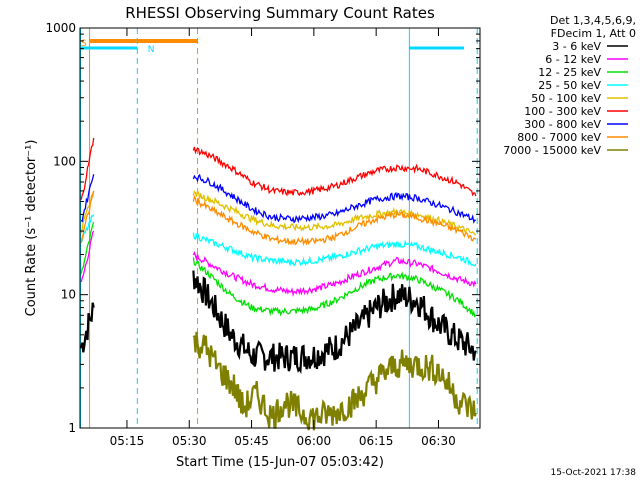  I want to click on chart-title: RHESSI Observing Summary Count Rates, so click(280, 13).